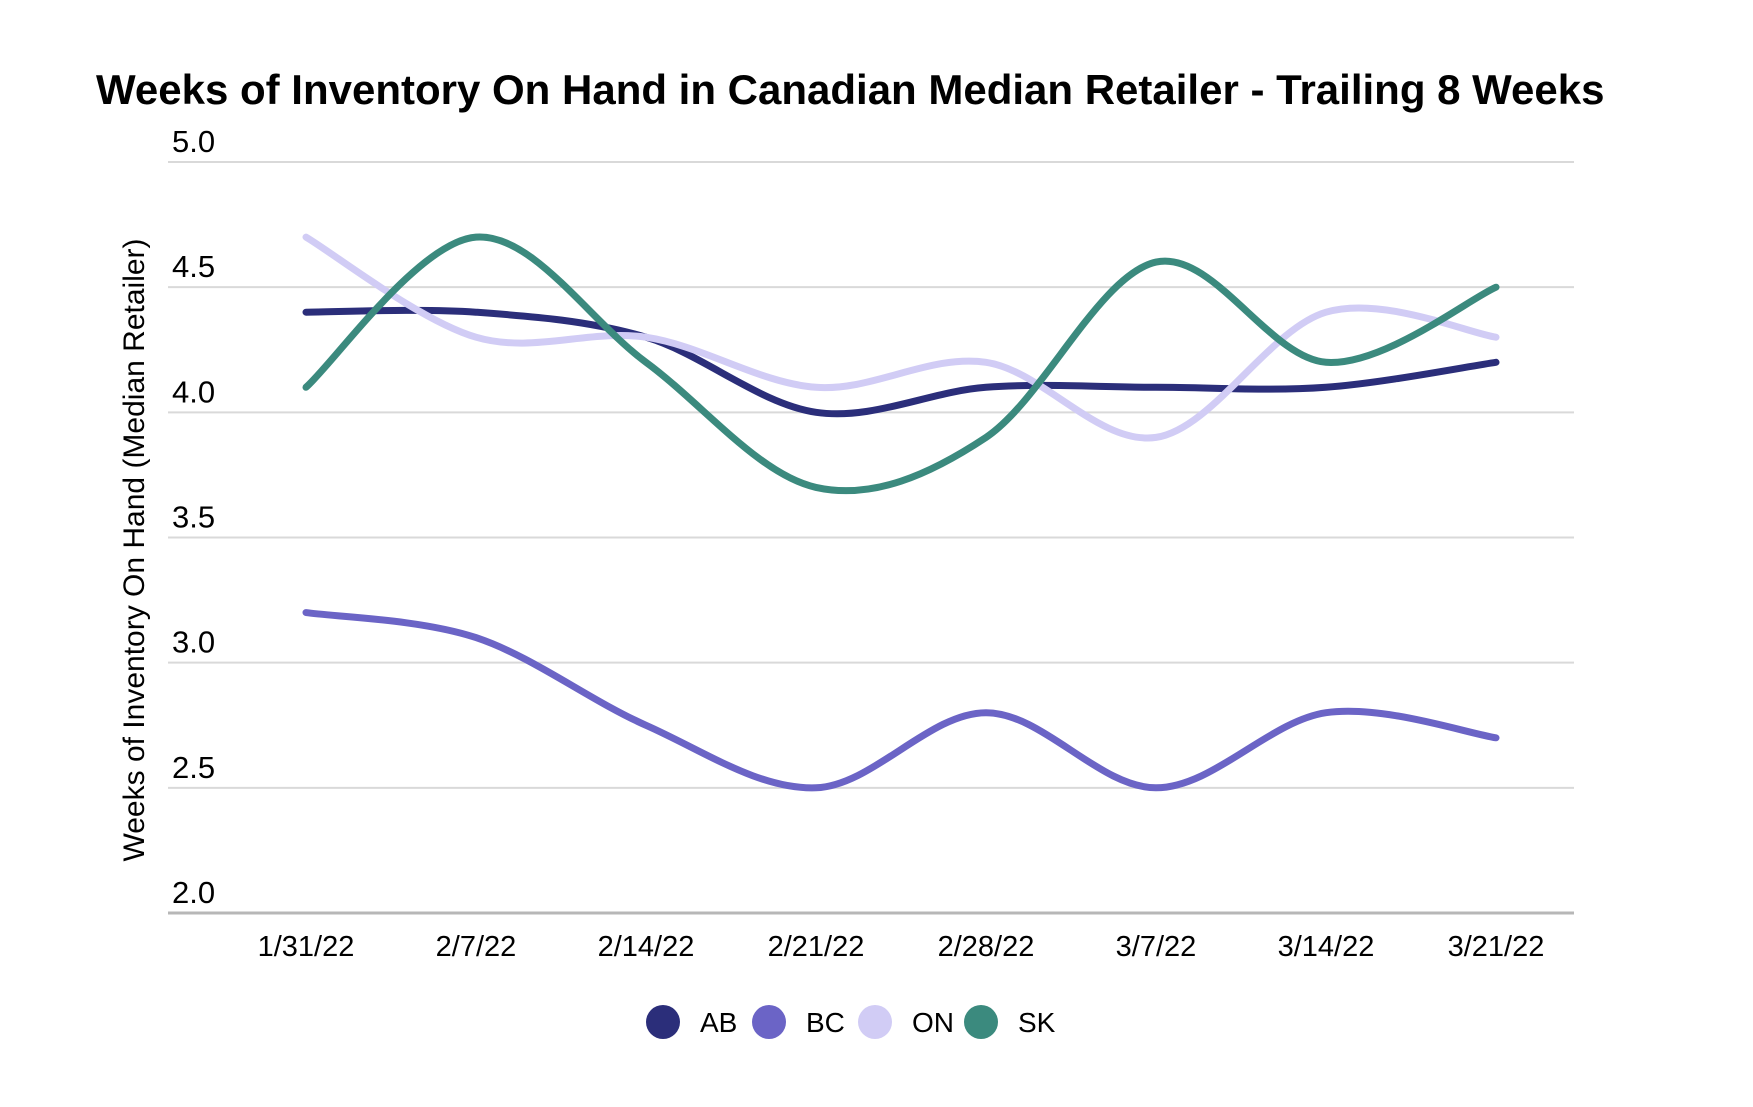 The image size is (1753, 1107). What do you see at coordinates (816, 947) in the screenshot?
I see `x-tick-label: 2/21/22` at bounding box center [816, 947].